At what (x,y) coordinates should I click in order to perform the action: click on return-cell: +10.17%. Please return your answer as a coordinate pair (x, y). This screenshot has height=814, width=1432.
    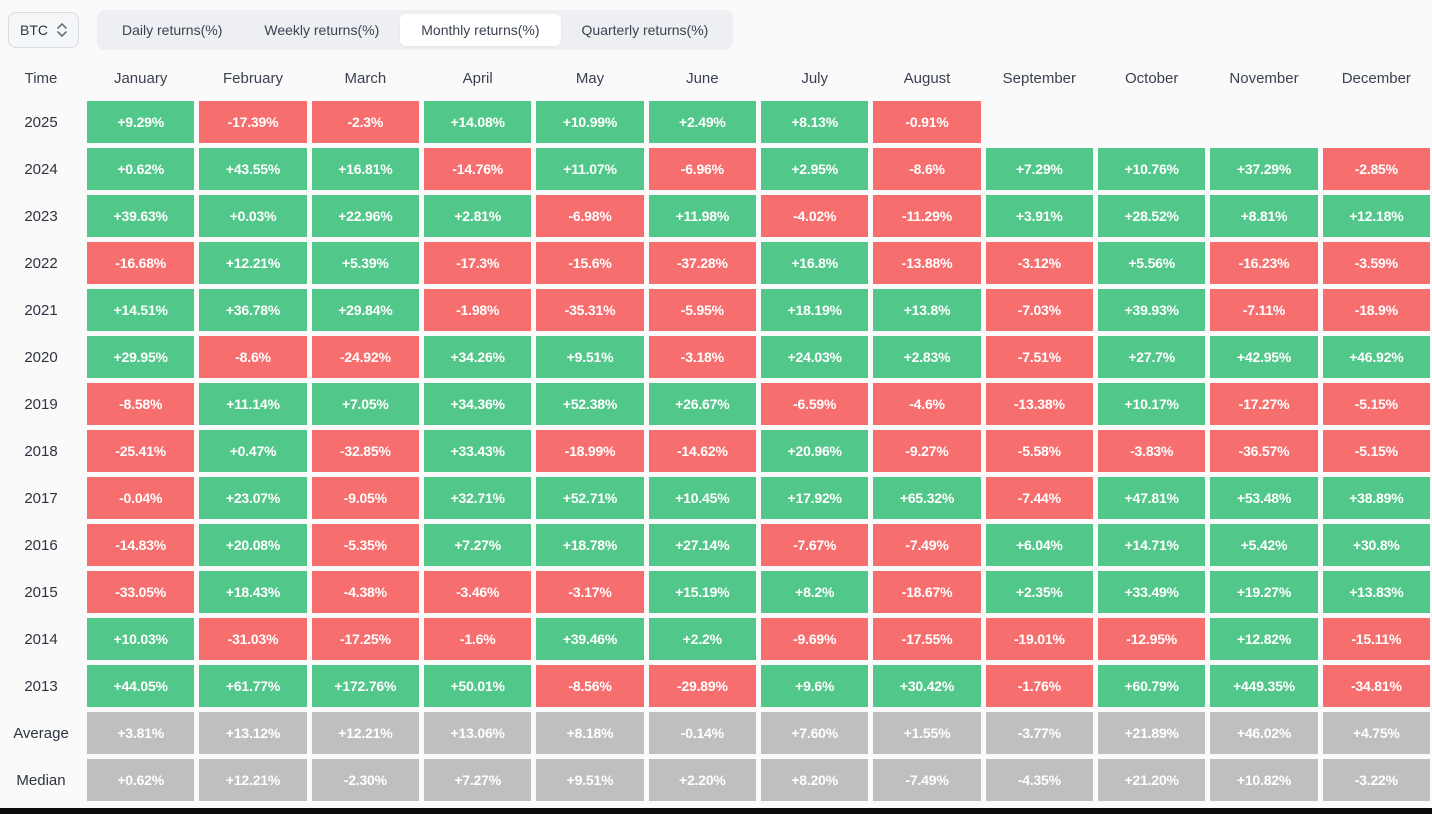
    Looking at the image, I should click on (1152, 404).